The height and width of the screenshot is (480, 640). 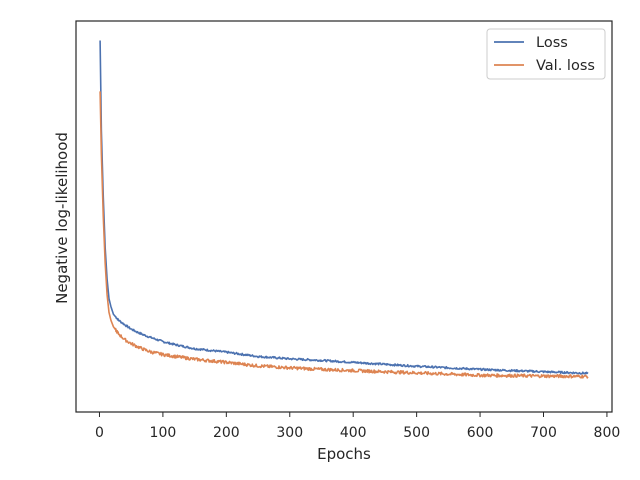 I want to click on legend-label: Loss, so click(x=552, y=43).